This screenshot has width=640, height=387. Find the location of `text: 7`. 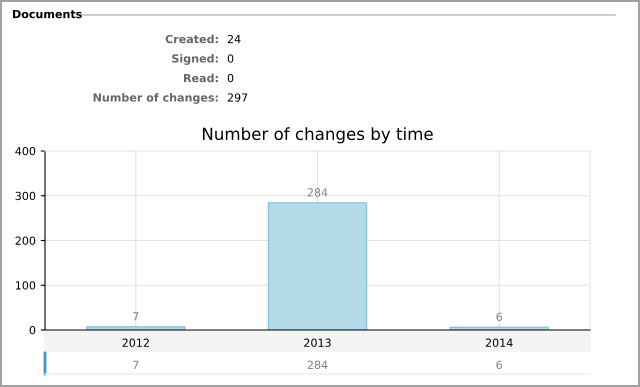

text: 7 is located at coordinates (135, 364).